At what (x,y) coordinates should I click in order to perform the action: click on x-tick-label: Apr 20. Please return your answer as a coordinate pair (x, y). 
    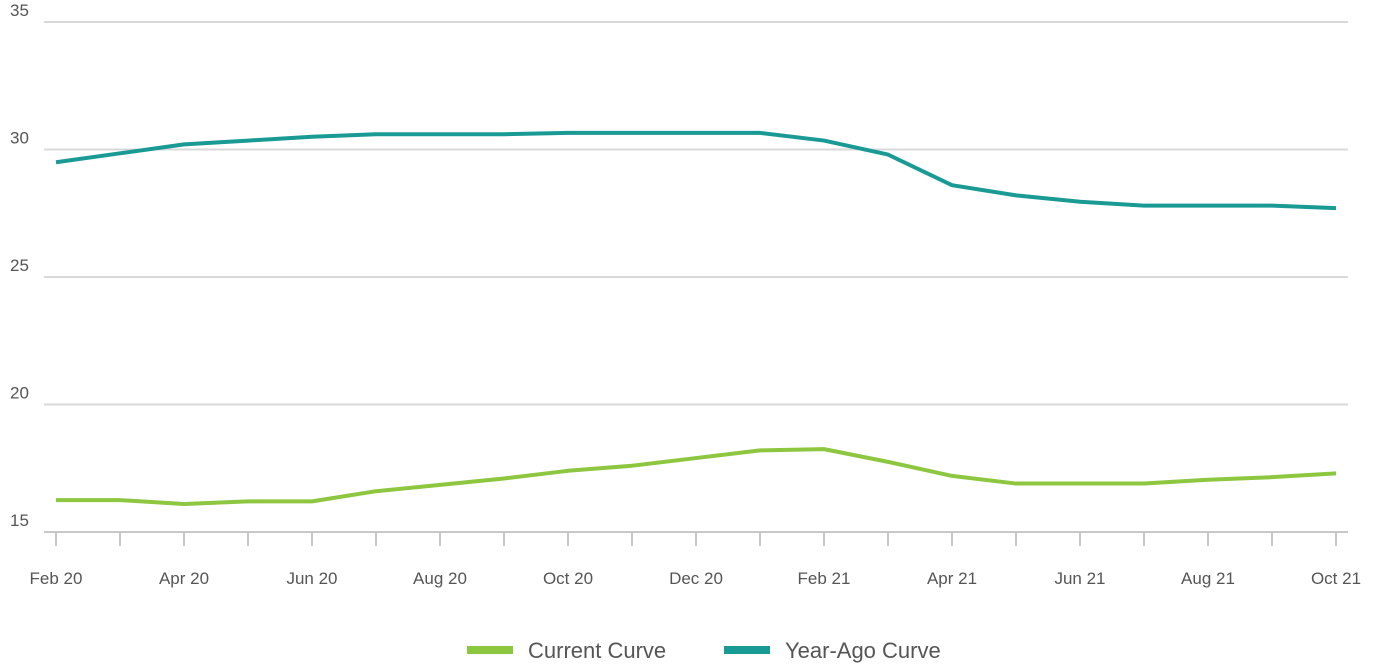
    Looking at the image, I should click on (184, 578).